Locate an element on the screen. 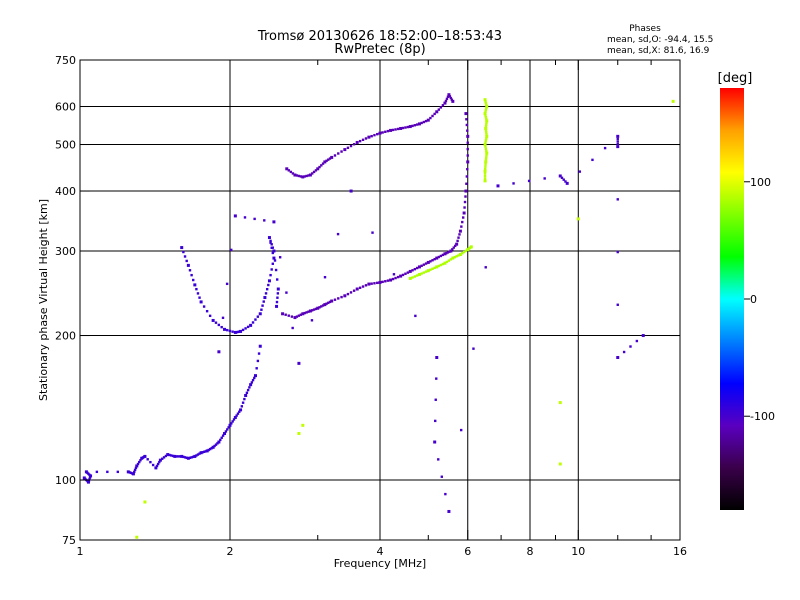  y-axis-label: Stationary phase Virtual Height [km] is located at coordinates (43, 300).